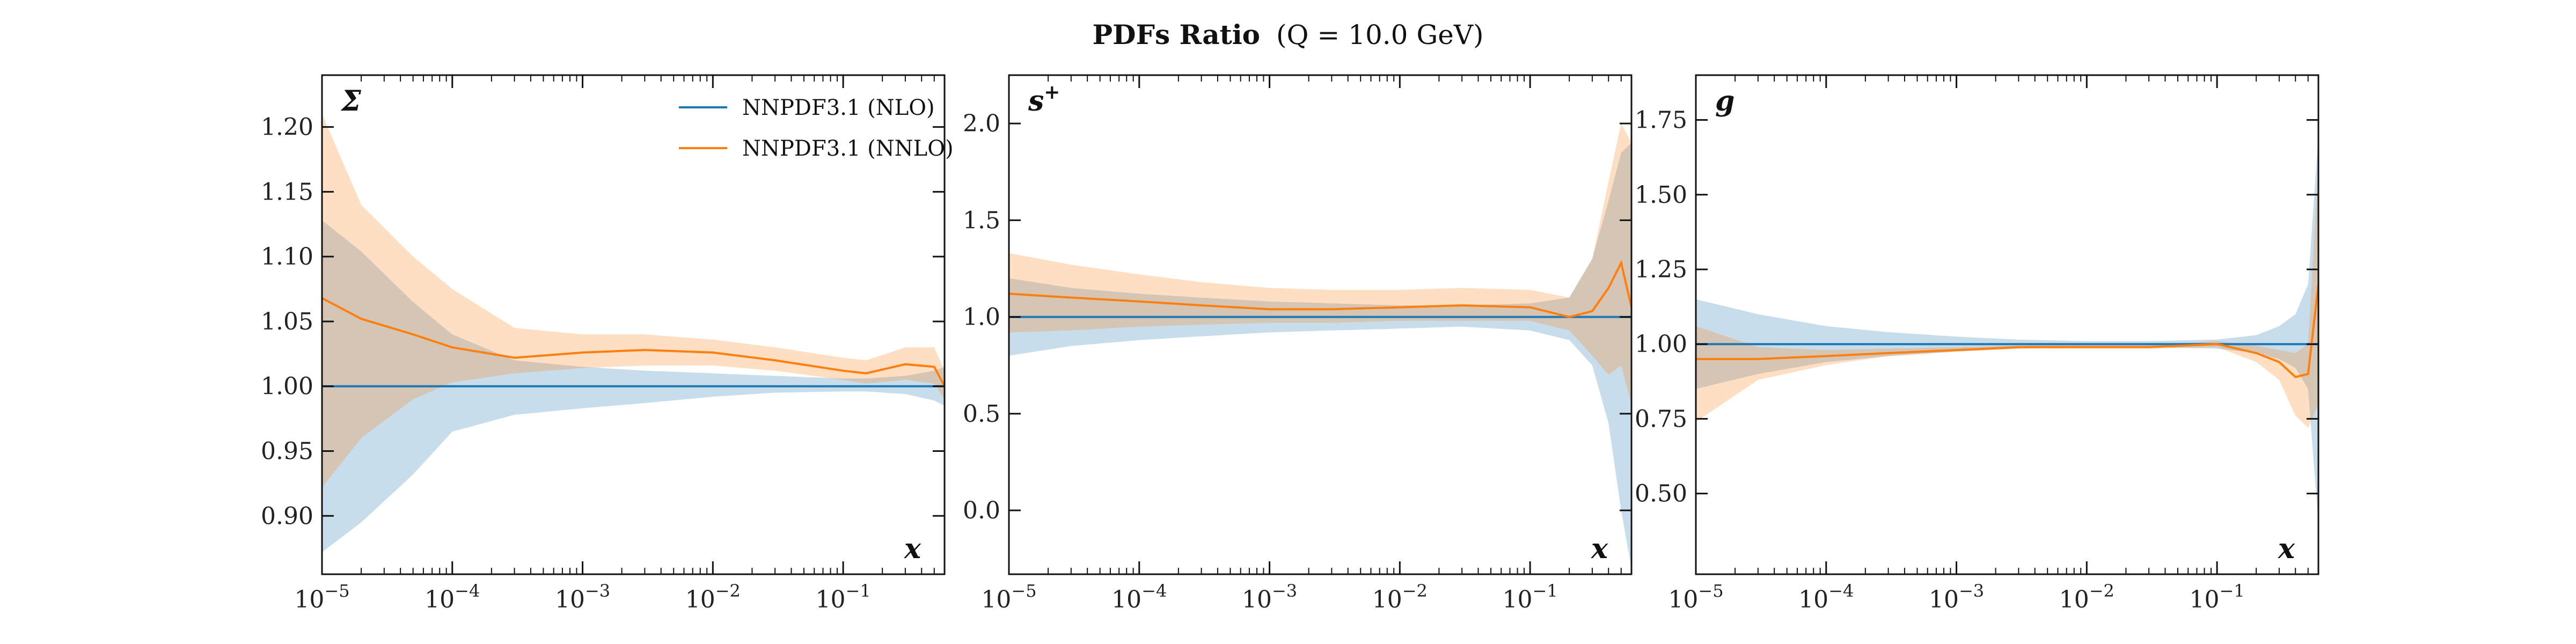  I want to click on figure-title-subtitle: (Q = 10.0 GeV), so click(1380, 34).